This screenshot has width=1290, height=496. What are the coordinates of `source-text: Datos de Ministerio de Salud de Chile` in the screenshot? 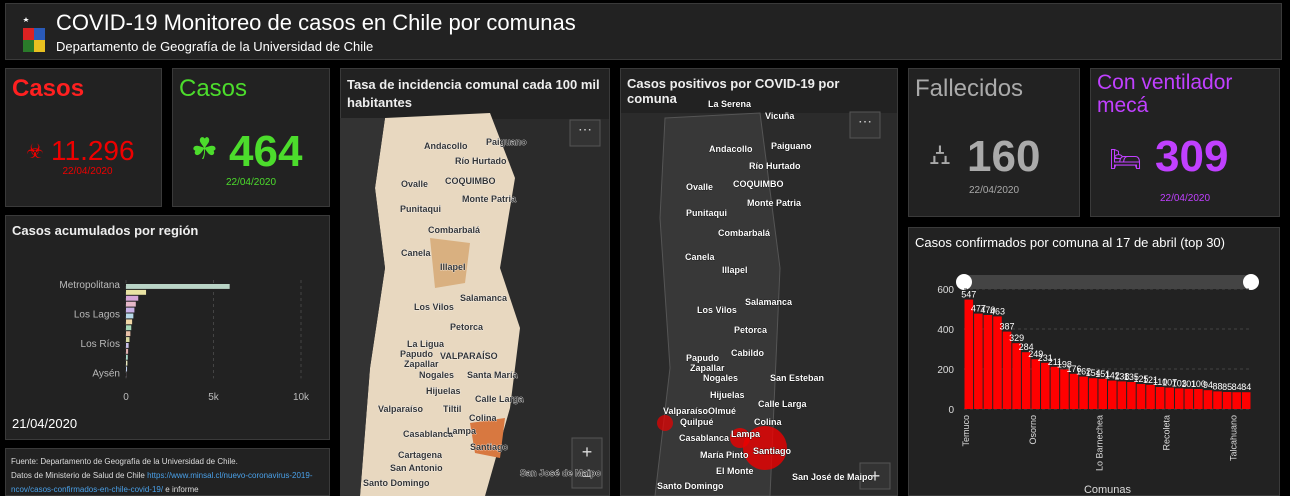 It's located at (78, 475).